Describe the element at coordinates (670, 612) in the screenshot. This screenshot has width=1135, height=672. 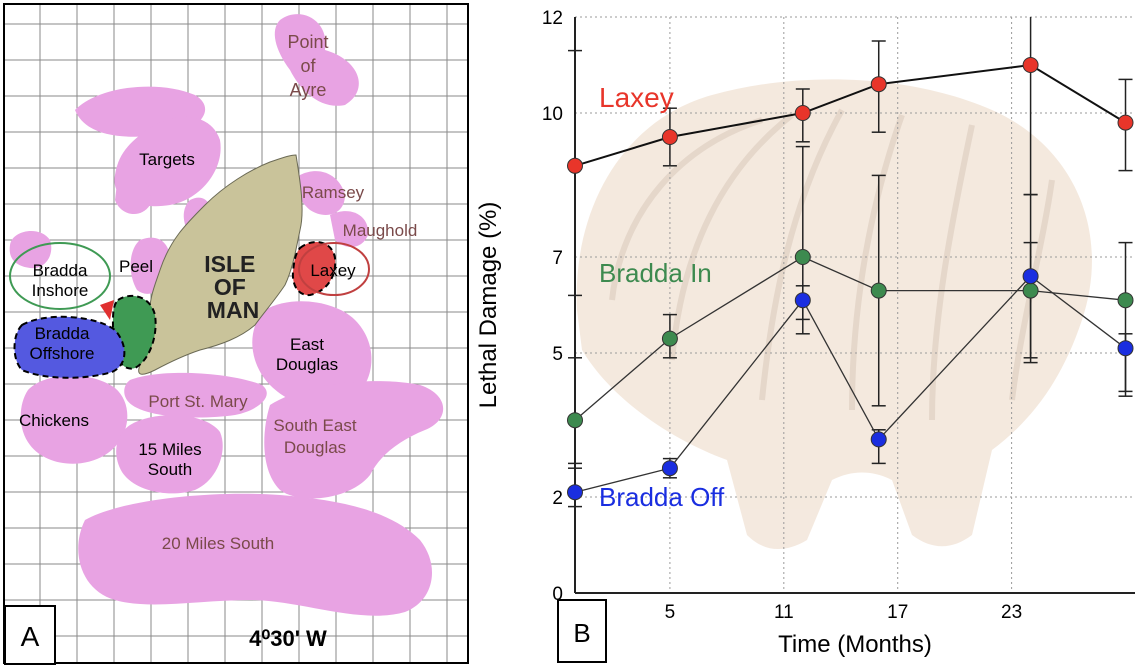
I see `x-tick-label: 5` at that location.